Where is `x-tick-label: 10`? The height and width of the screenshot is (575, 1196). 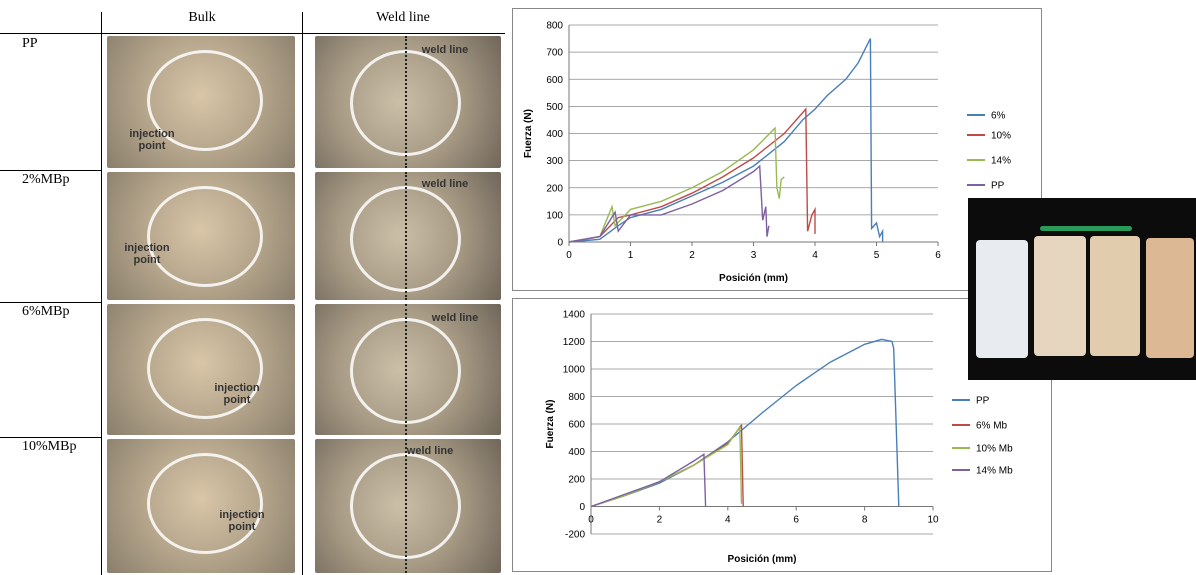 x-tick-label: 10 is located at coordinates (933, 520).